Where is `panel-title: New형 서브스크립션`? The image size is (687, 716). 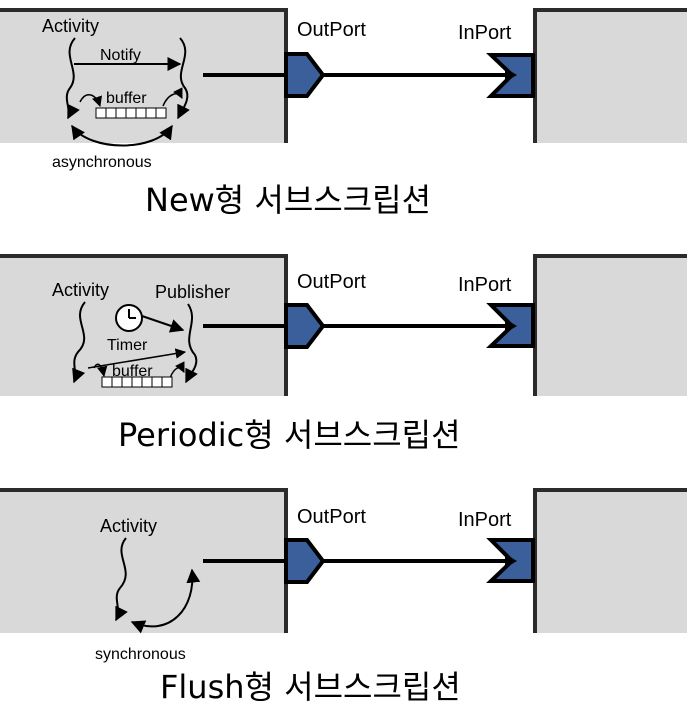 panel-title: New형 서브스크립션 is located at coordinates (288, 200).